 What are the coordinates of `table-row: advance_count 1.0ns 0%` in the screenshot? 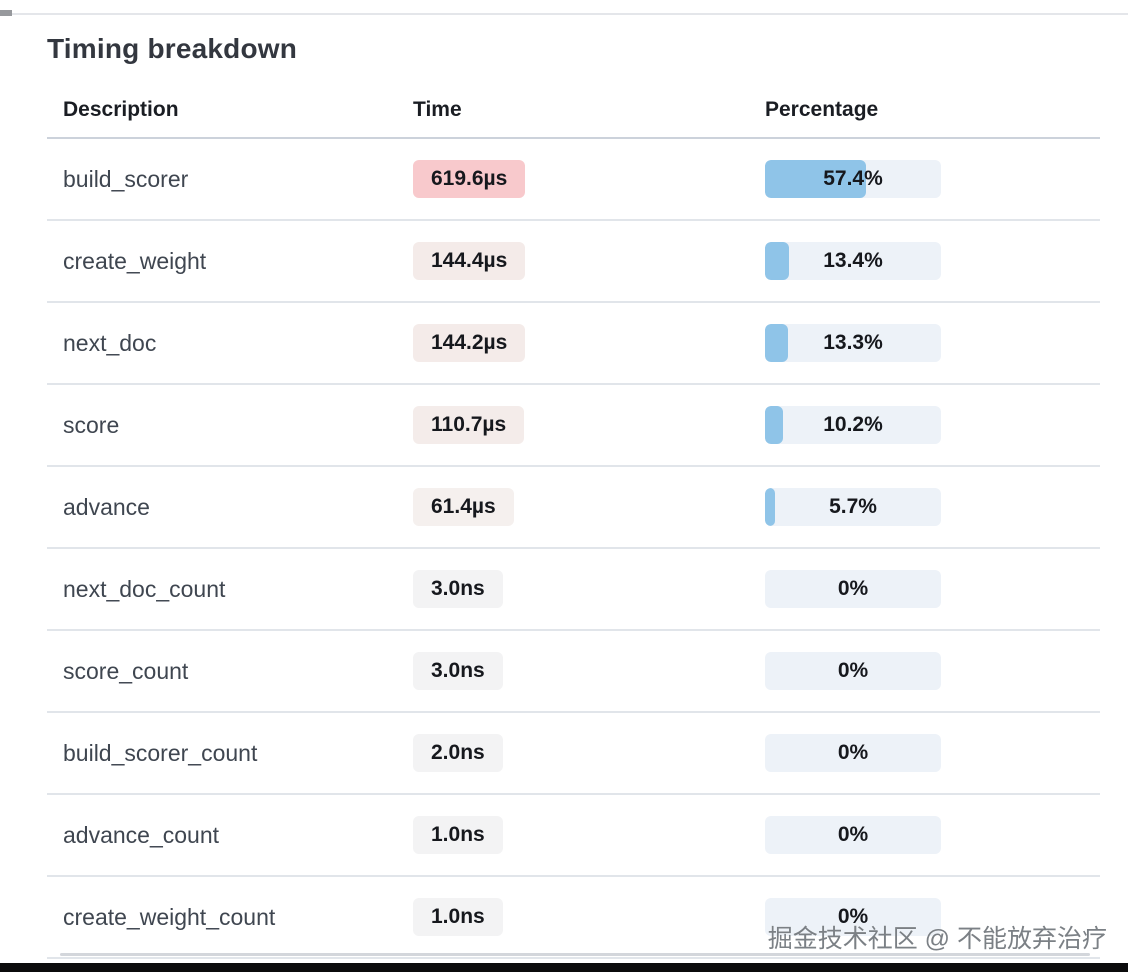 It's located at (573, 836).